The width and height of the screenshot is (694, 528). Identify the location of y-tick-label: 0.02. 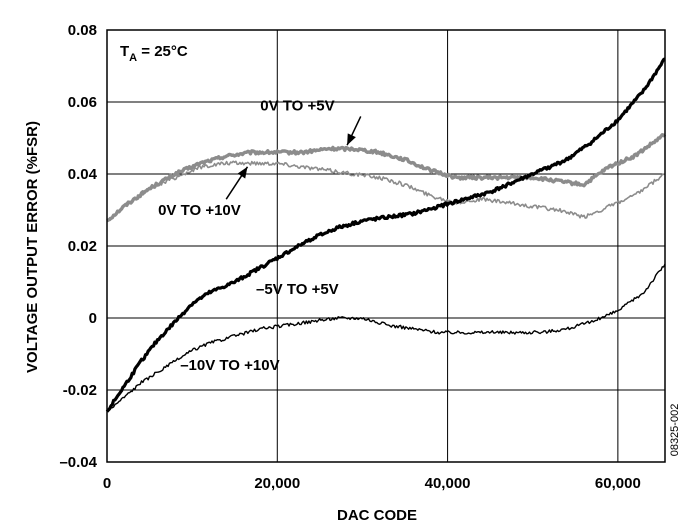
(82, 246).